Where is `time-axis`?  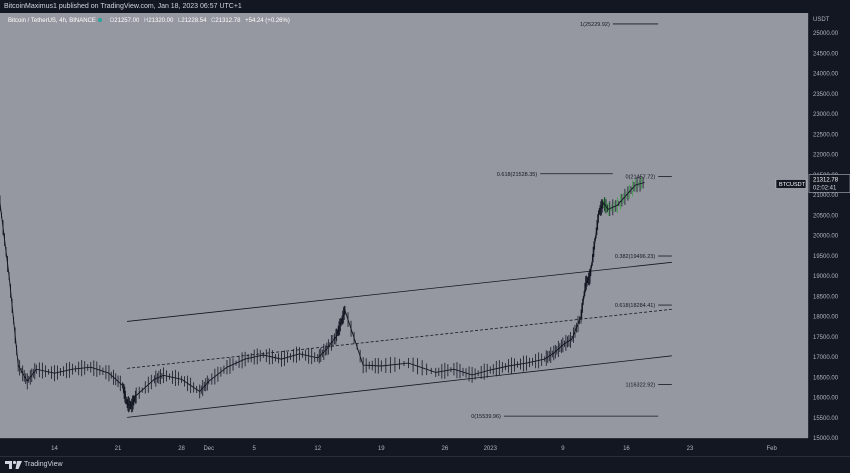
time-axis is located at coordinates (404, 447).